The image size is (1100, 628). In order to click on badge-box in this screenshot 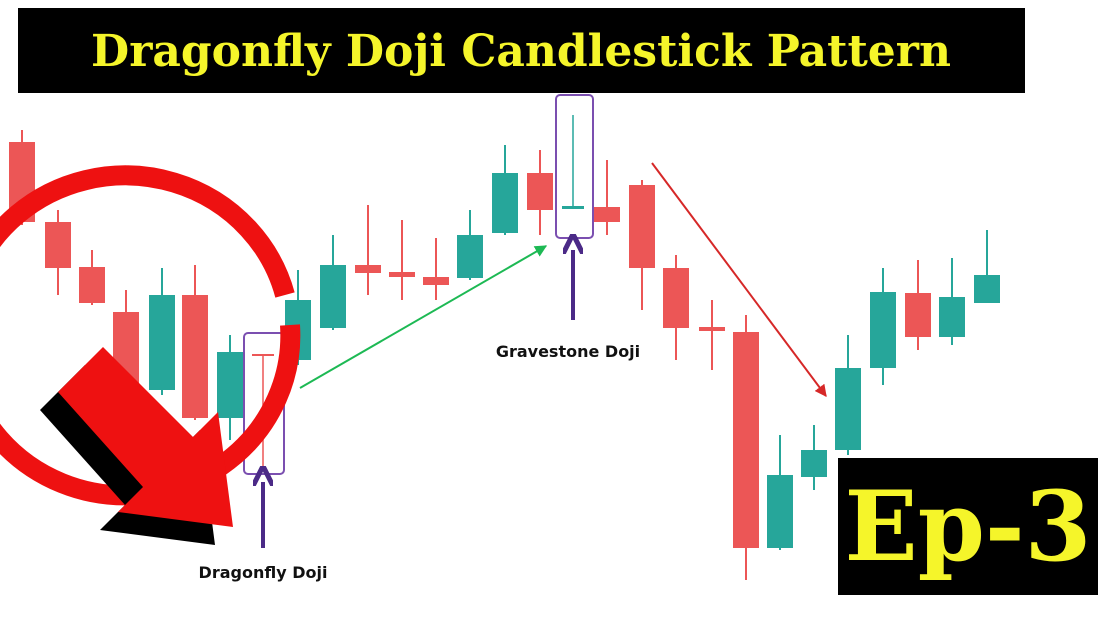, I will do `click(968, 526)`.